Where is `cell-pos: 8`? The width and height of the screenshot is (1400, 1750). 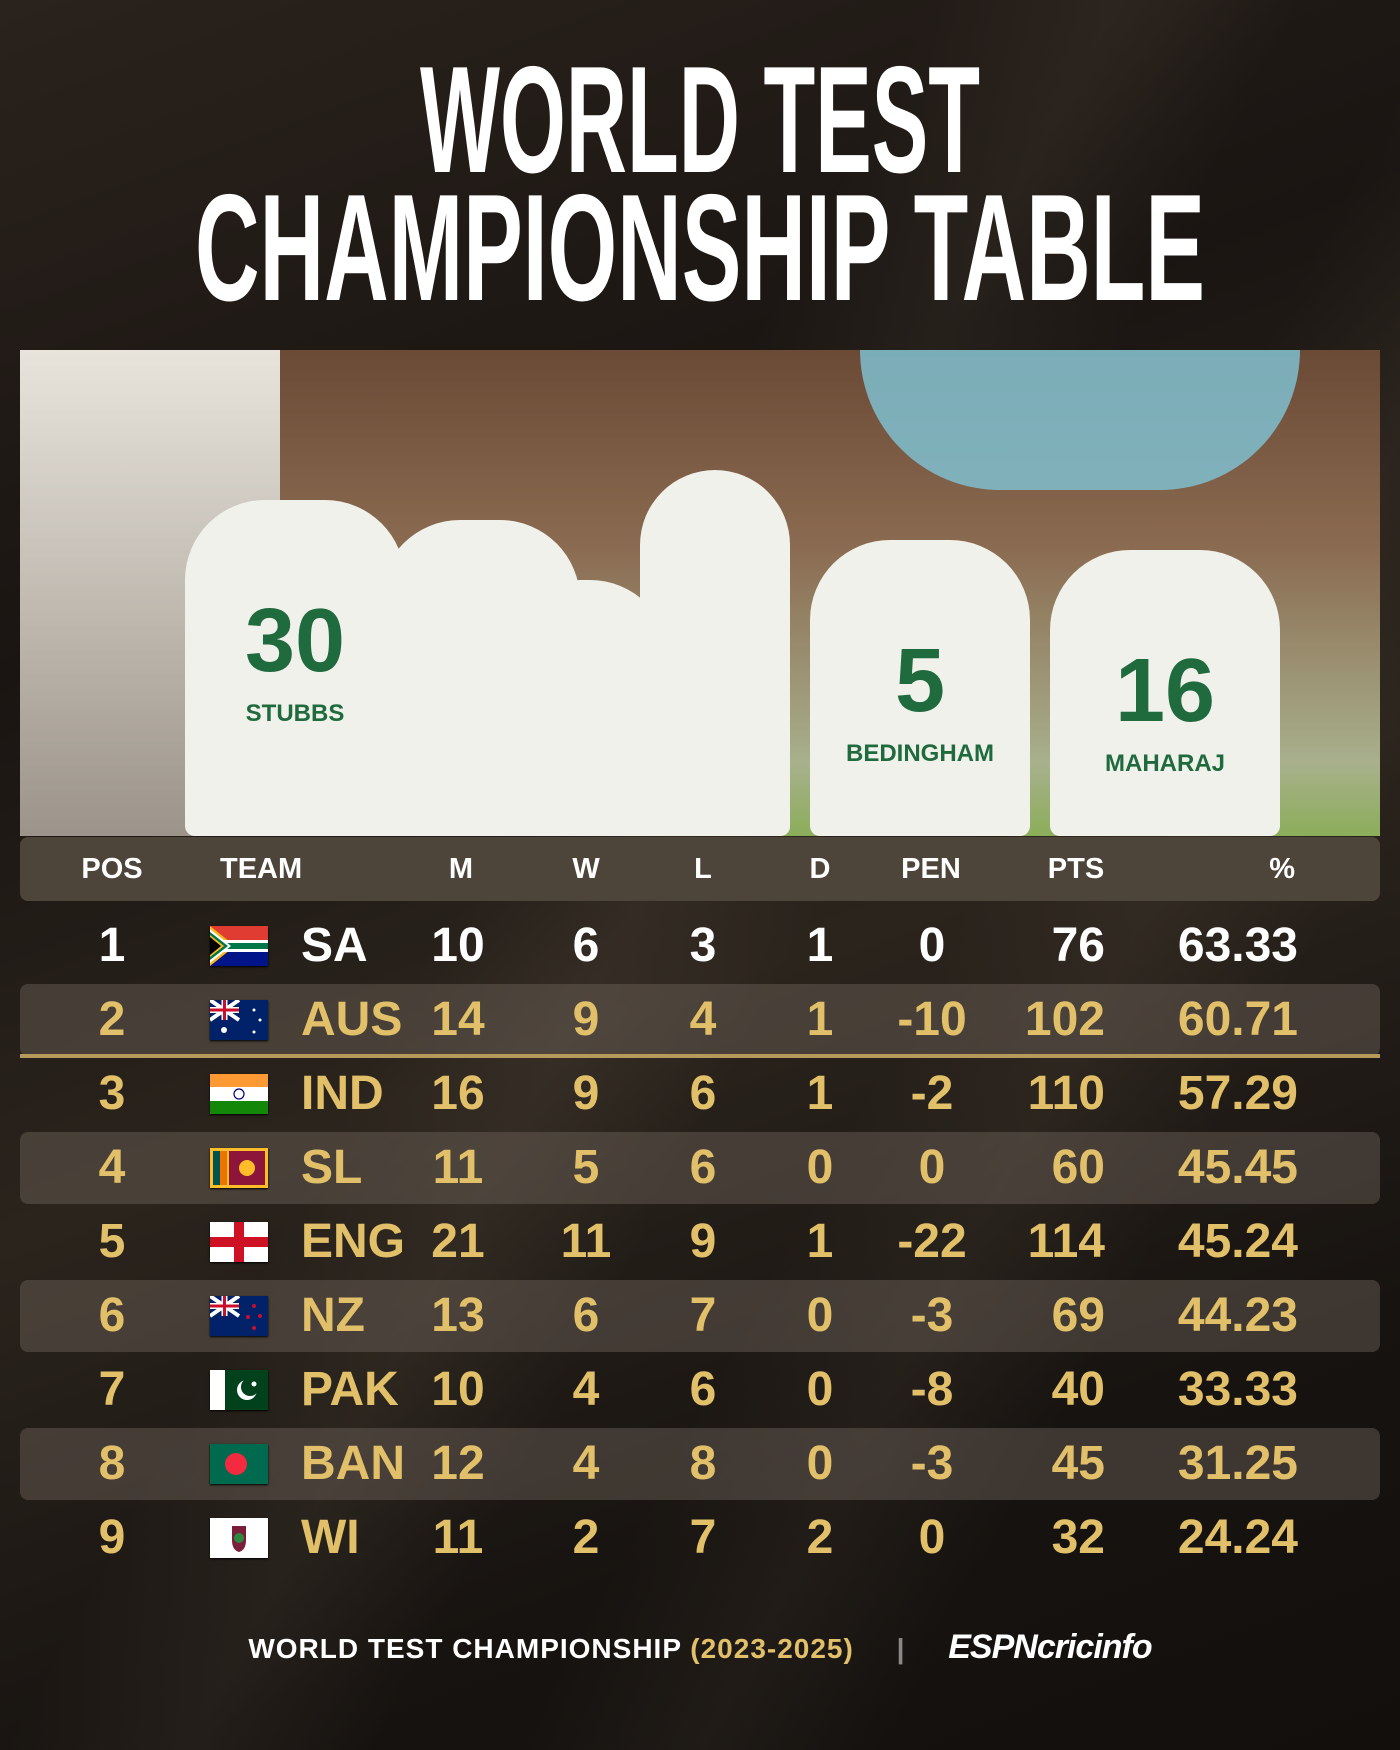 cell-pos: 8 is located at coordinates (112, 1463).